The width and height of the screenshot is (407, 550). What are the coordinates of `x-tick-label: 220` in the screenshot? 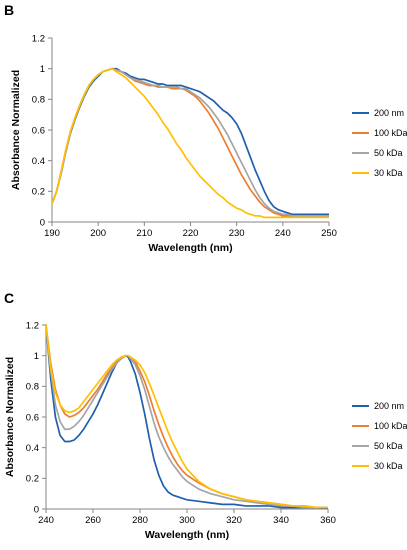 It's located at (191, 233).